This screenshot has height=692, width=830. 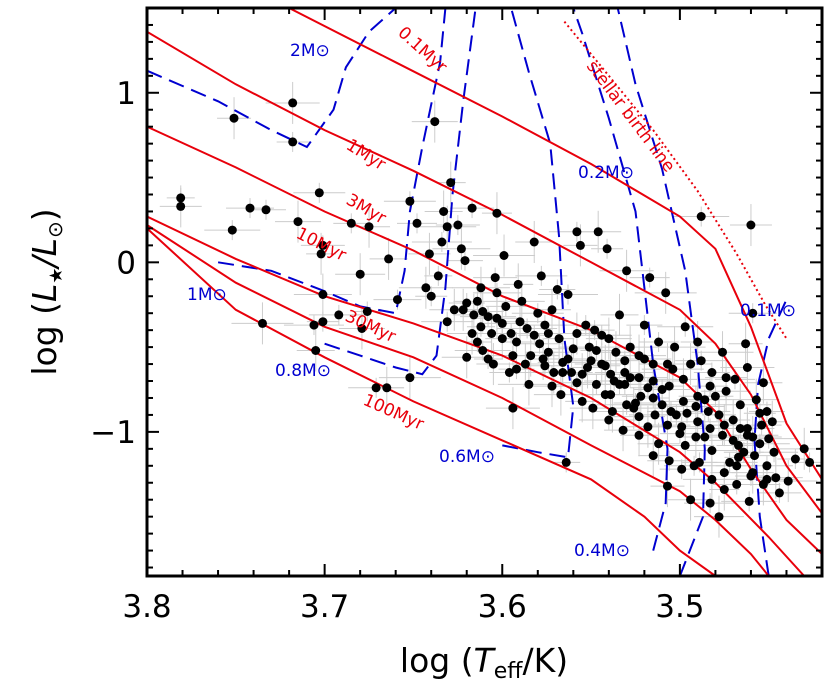 I want to click on birthline, so click(x=675, y=180).